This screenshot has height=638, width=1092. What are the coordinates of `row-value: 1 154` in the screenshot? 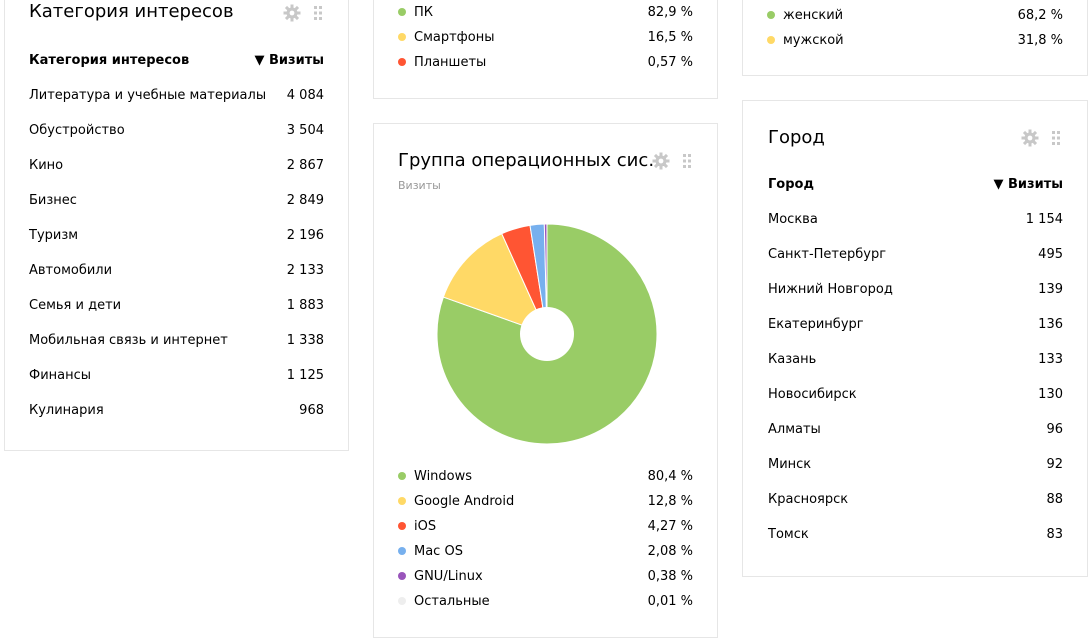 It's located at (1044, 219).